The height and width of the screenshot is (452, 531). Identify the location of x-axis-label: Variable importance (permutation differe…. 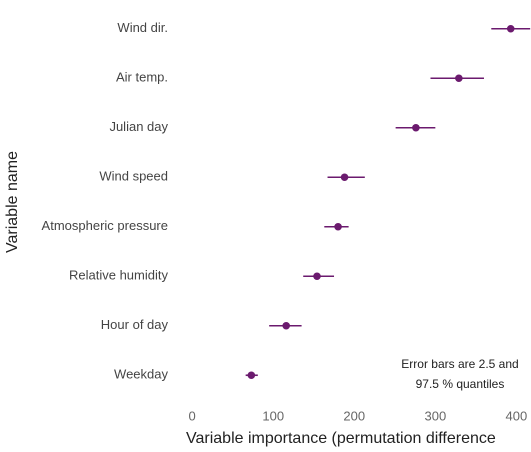
(341, 438).